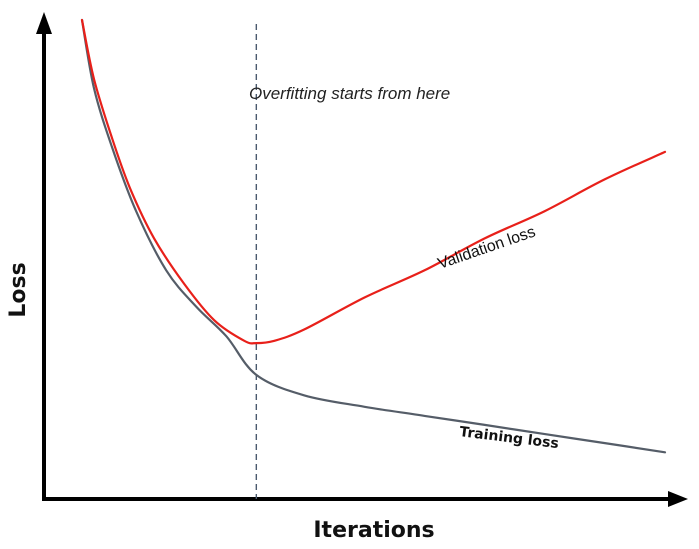 This screenshot has width=699, height=549. What do you see at coordinates (349, 93) in the screenshot?
I see `overfitting-annotation: Overfitting starts from here` at bounding box center [349, 93].